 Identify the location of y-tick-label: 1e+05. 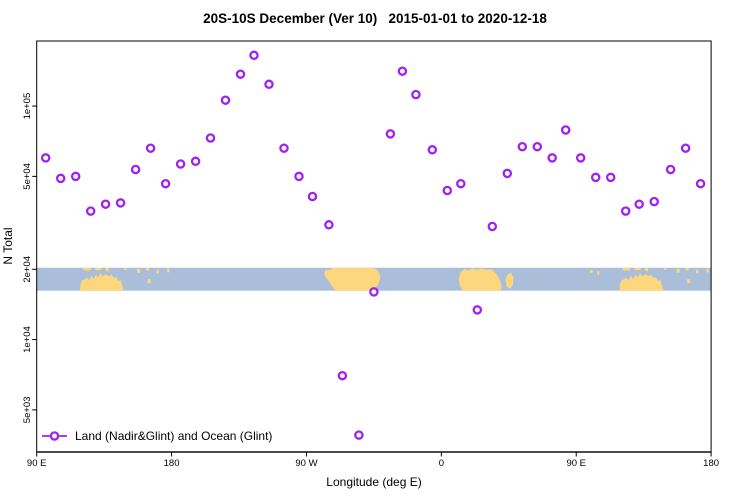
(27, 106).